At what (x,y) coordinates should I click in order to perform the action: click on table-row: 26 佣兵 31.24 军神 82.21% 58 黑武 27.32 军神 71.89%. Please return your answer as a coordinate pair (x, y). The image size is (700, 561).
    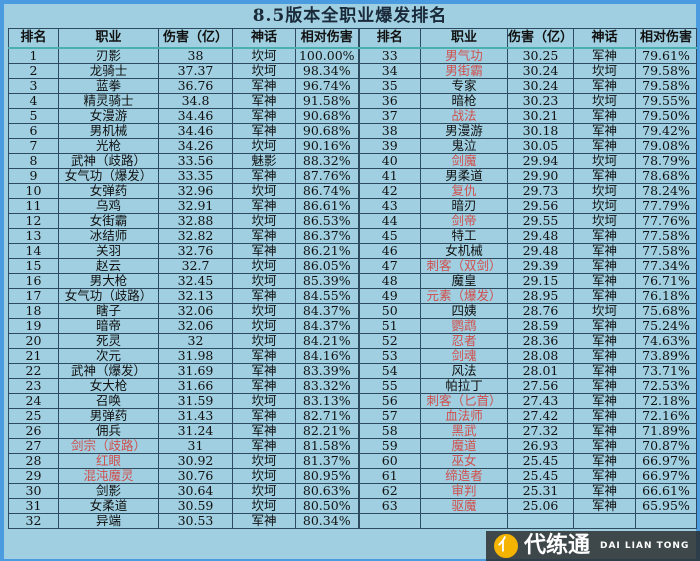
    Looking at the image, I should click on (352, 431).